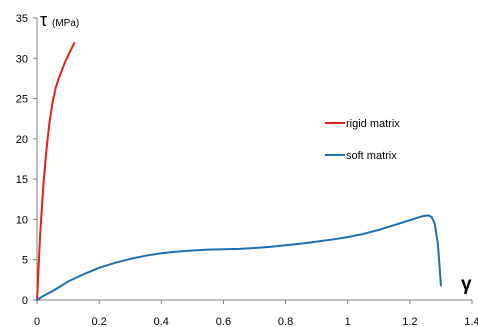 The width and height of the screenshot is (478, 327). I want to click on x-tick-label: 0.2, so click(98, 321).